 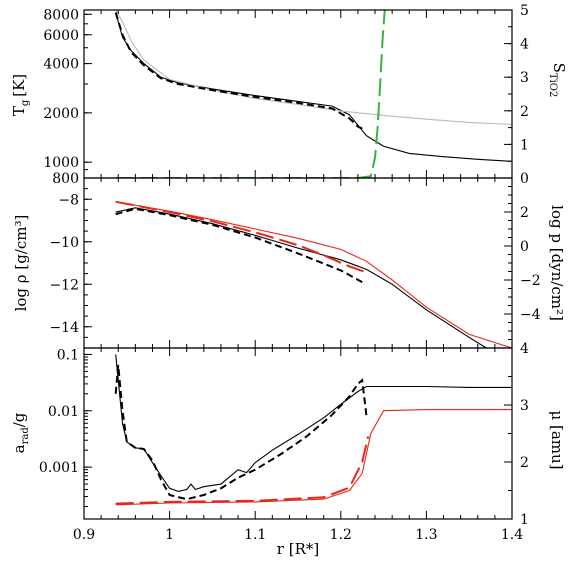 I want to click on middle-series-3-line, so click(x=241, y=237).